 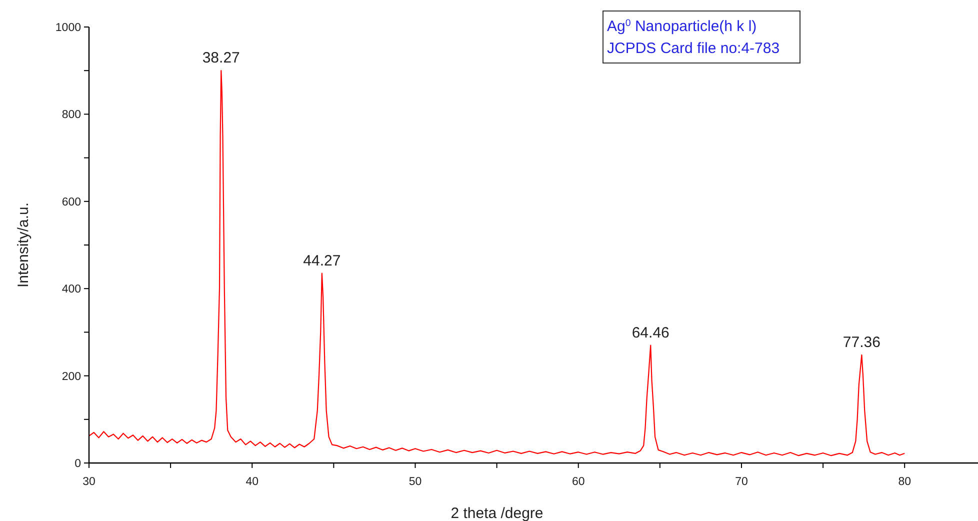 What do you see at coordinates (23, 245) in the screenshot?
I see `y-axis-title: Intensity/a.u.` at bounding box center [23, 245].